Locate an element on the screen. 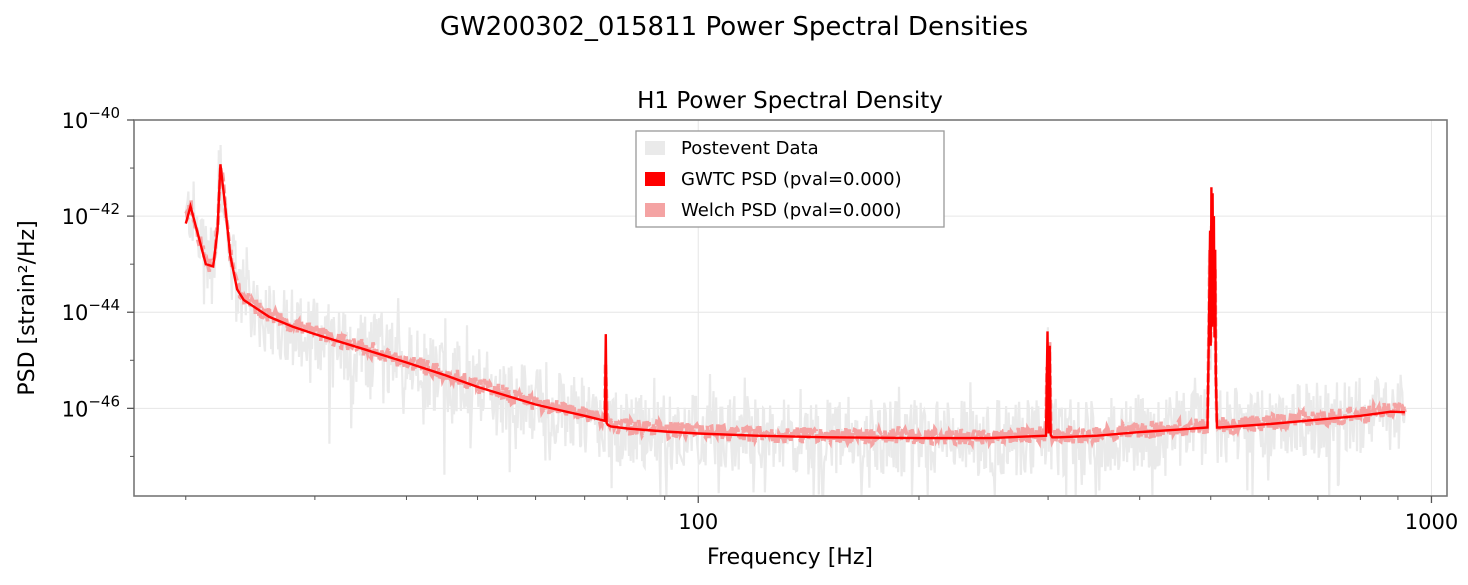 The width and height of the screenshot is (1468, 585). y-tick-label: 10−42 is located at coordinates (91, 214).